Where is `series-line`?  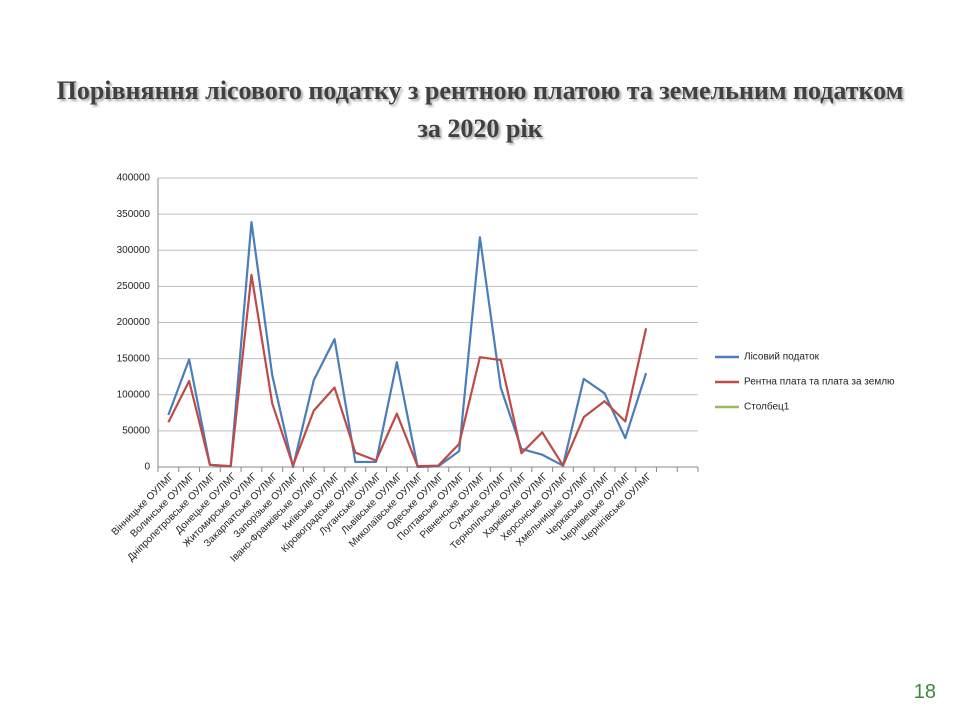 series-line is located at coordinates (407, 370).